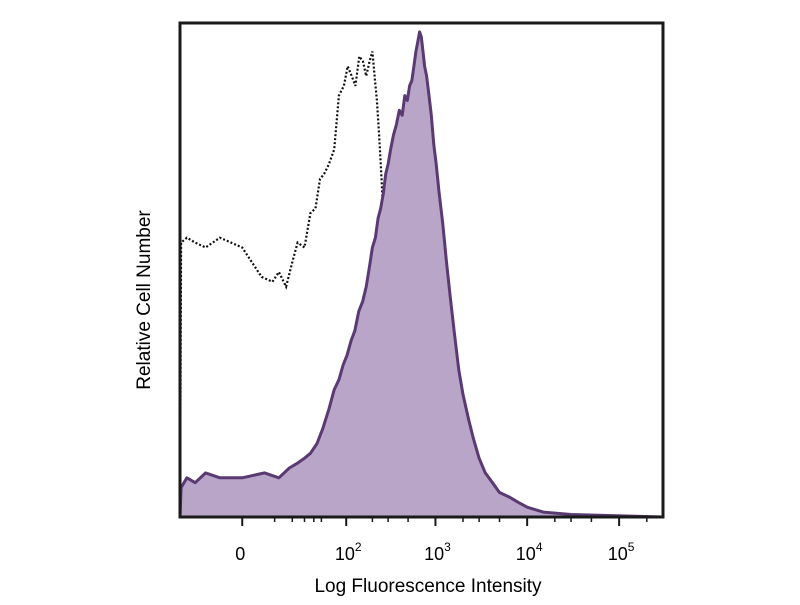 The height and width of the screenshot is (605, 800). I want to click on x-ticks: 0 10² 10³ 10⁴ 10⁵, so click(441, 540).